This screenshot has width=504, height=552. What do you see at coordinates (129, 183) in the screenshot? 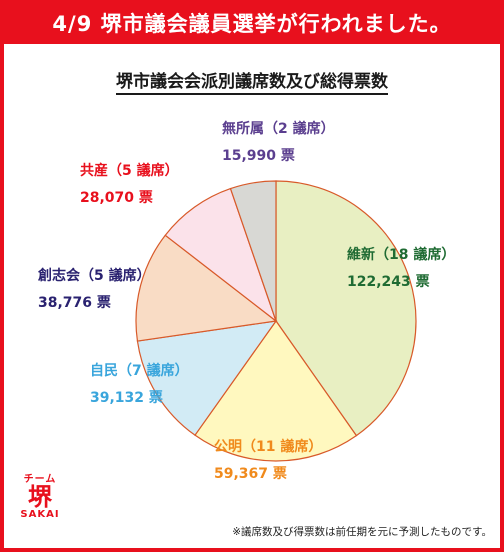
I see `label-kyosan: 共産（5 議席） 28,070 票` at bounding box center [129, 183].